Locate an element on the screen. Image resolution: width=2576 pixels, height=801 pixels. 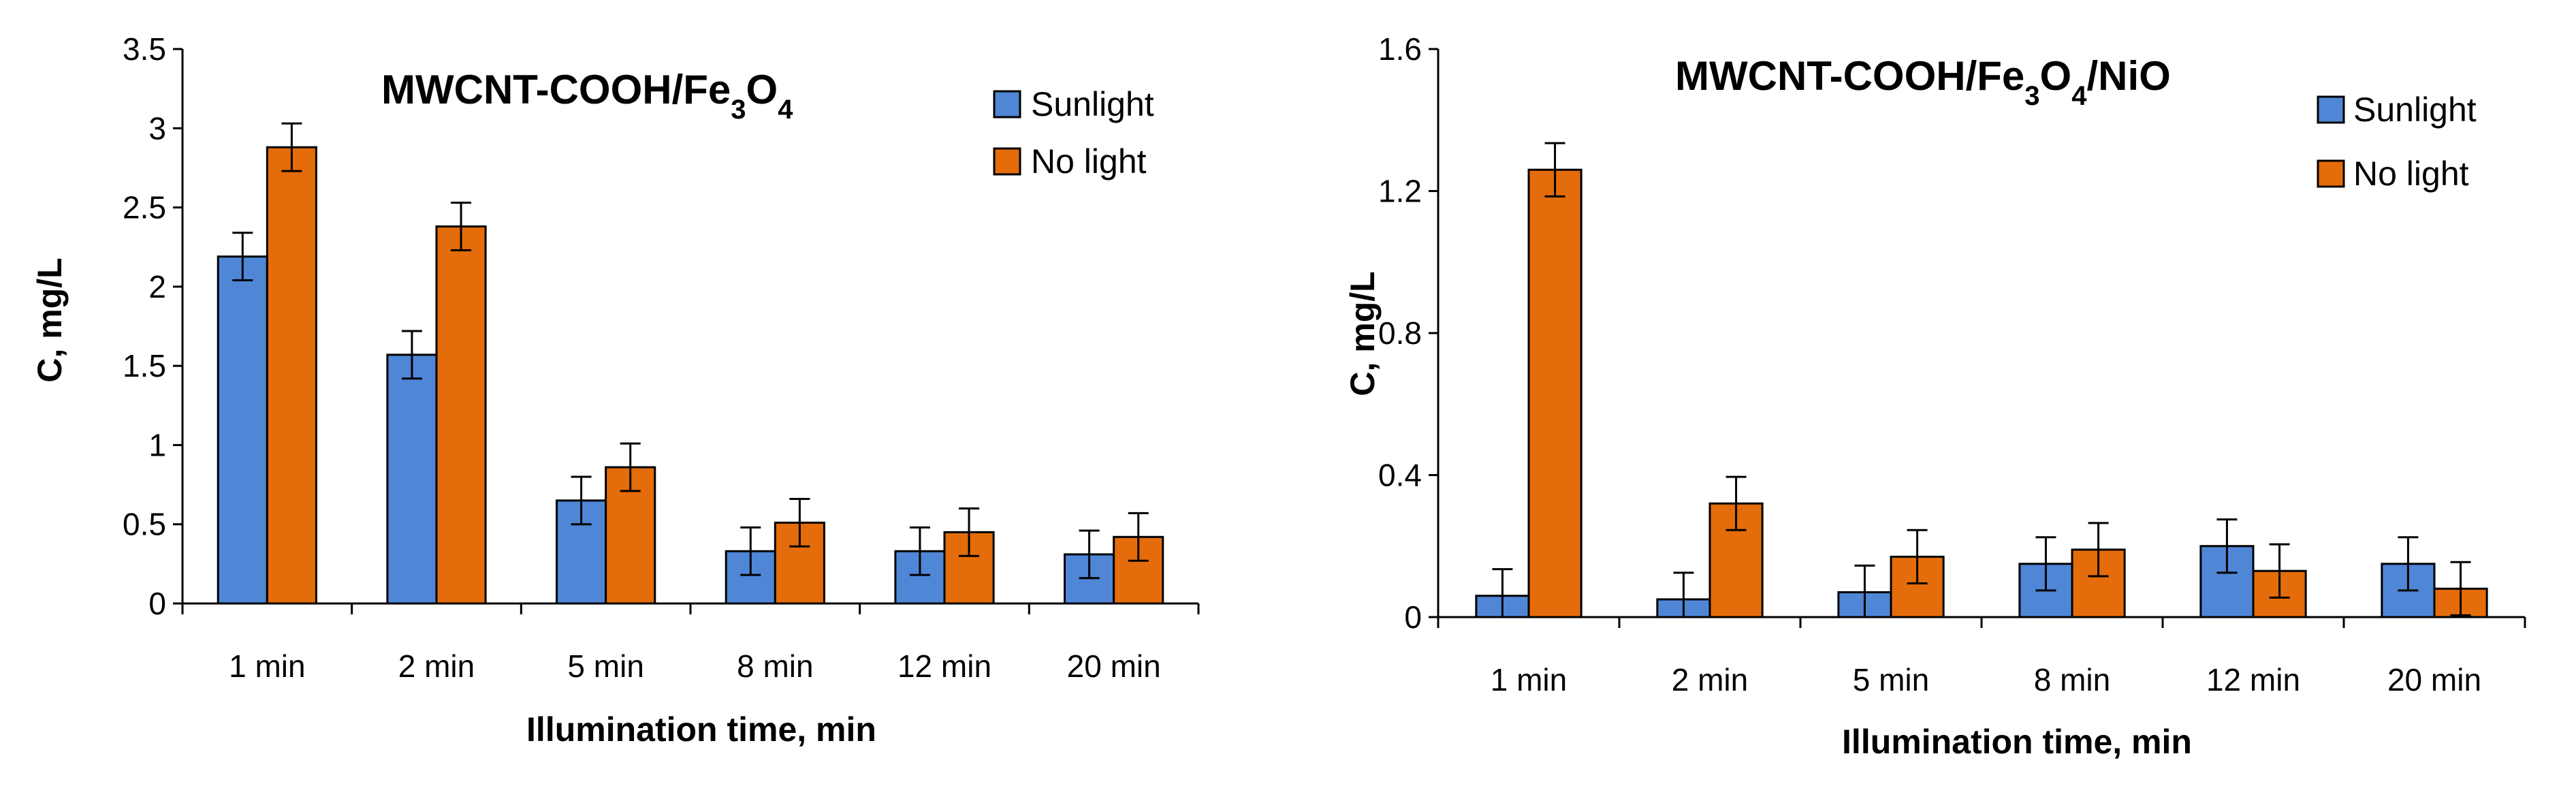
y-tick-label: 0.8 is located at coordinates (1400, 333).